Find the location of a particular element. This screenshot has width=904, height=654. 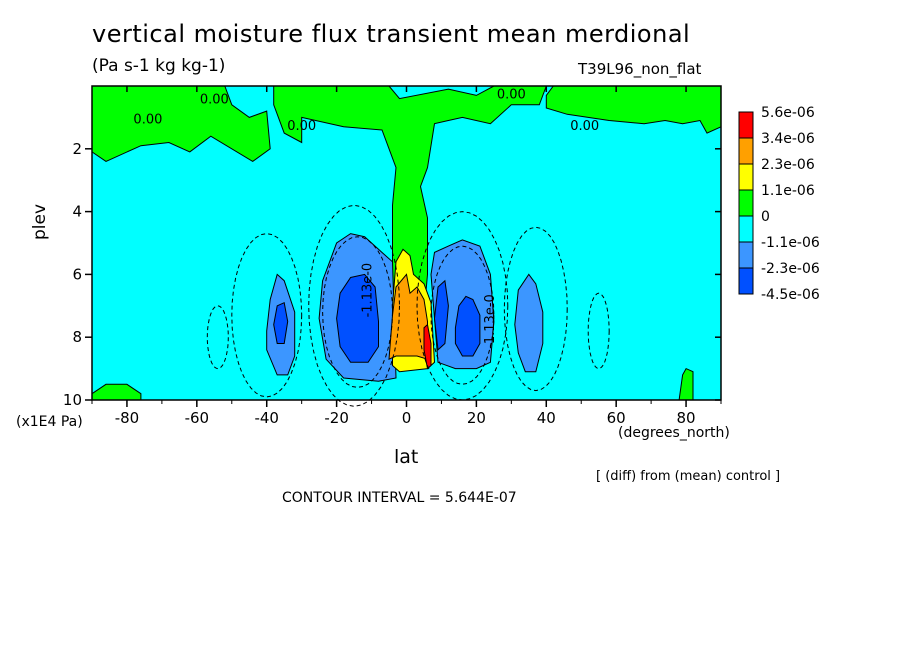

blue-mid-right is located at coordinates (529, 323).